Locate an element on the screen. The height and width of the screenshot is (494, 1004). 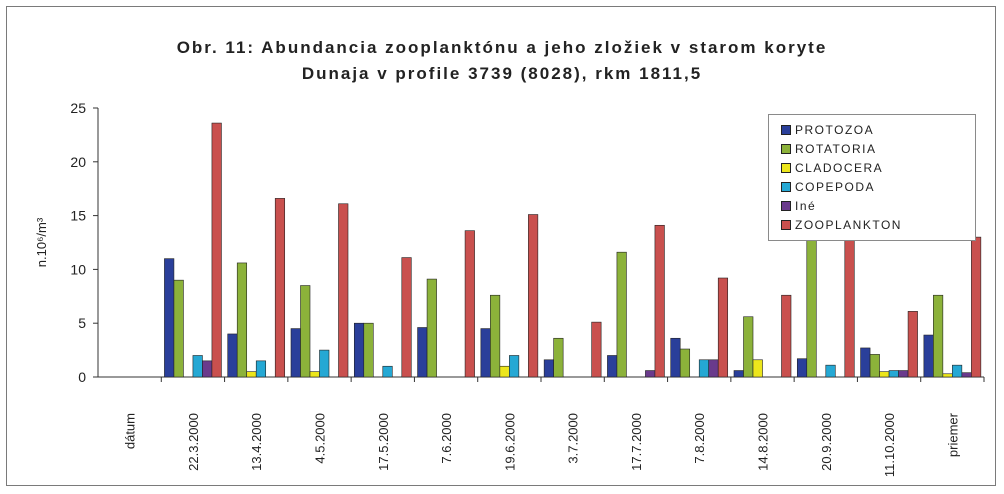
x-tick-label: 17.7.2000 is located at coordinates (636, 442).